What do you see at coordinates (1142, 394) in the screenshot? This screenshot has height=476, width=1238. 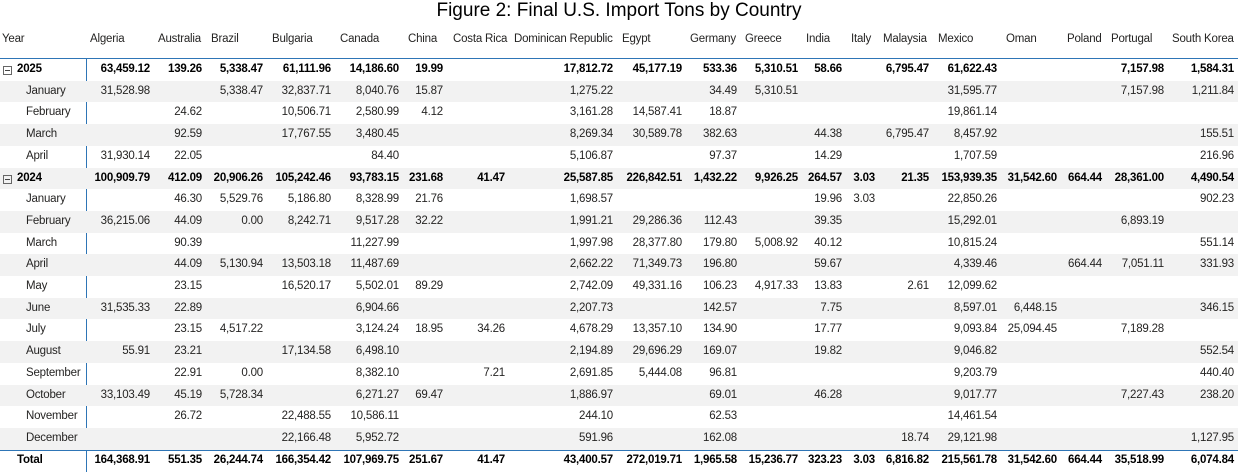 I see `cell-value: 7,227.43` at bounding box center [1142, 394].